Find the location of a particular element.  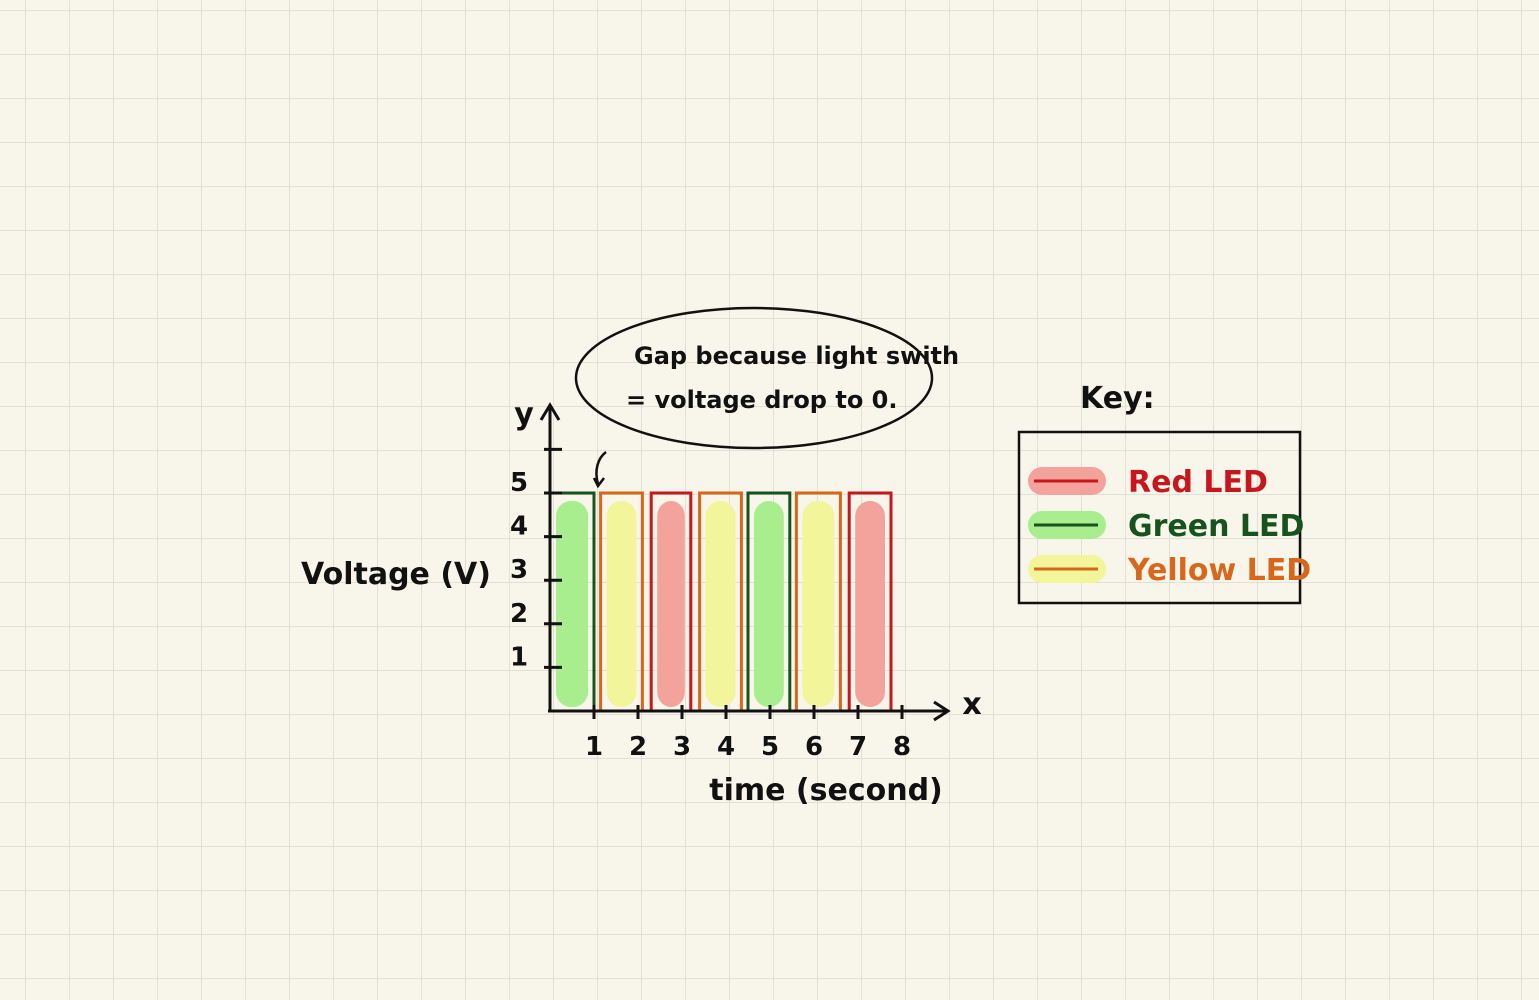

bar-3-outline is located at coordinates (671, 601).